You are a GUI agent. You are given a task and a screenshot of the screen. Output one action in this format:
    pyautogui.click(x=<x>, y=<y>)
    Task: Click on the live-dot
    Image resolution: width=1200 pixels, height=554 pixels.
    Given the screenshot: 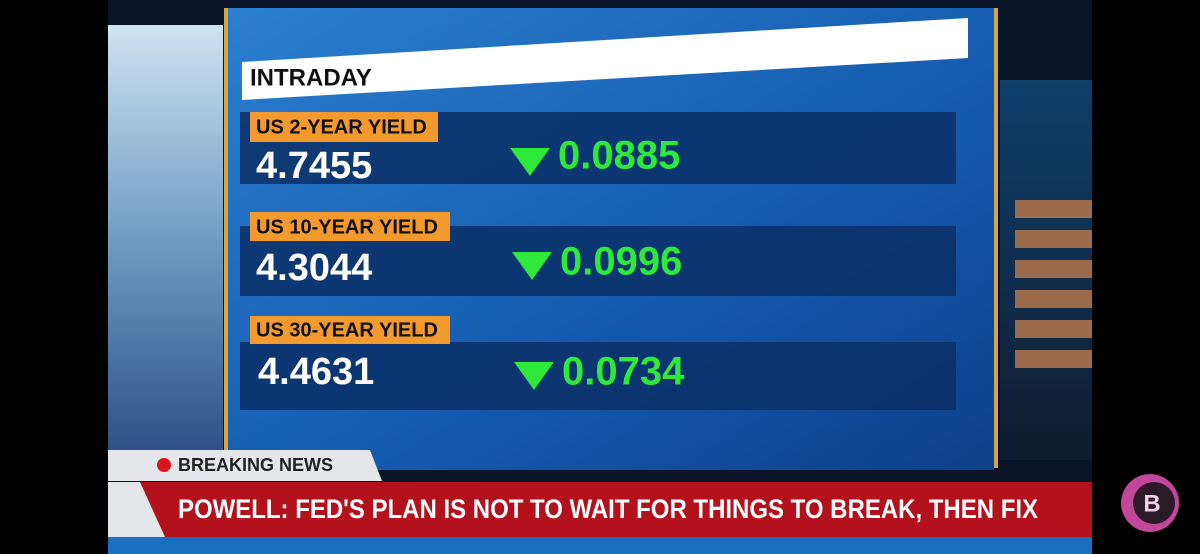 What is the action you would take?
    pyautogui.click(x=164, y=465)
    